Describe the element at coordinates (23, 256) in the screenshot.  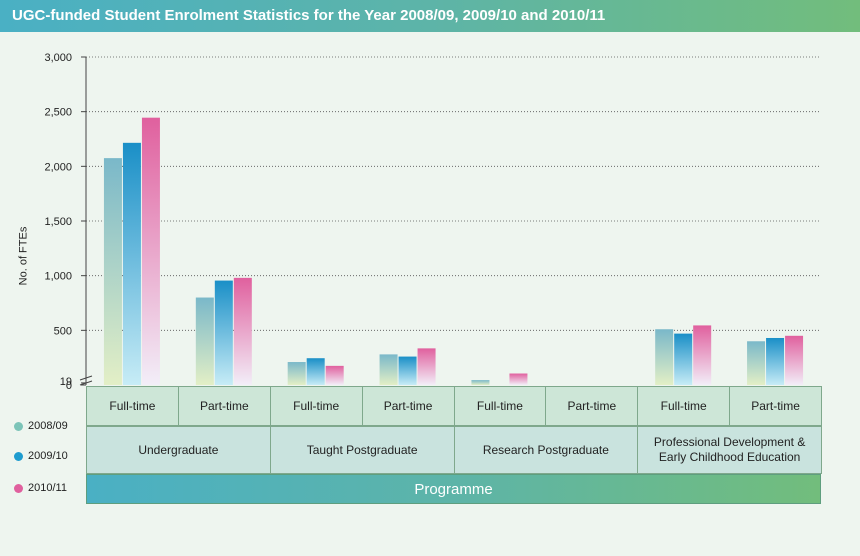
I see `y-axis-label: No. of FTEs` at that location.